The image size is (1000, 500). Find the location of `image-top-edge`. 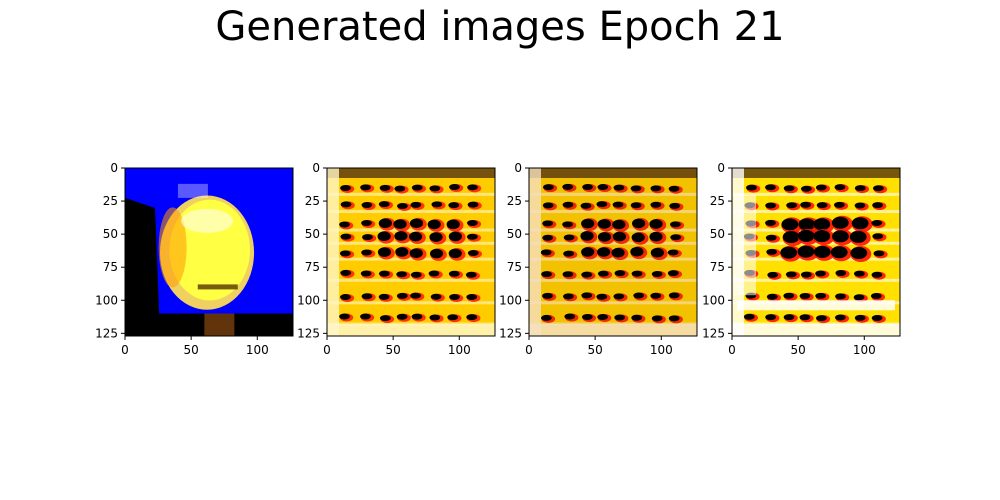

image-top-edge is located at coordinates (613, 173).